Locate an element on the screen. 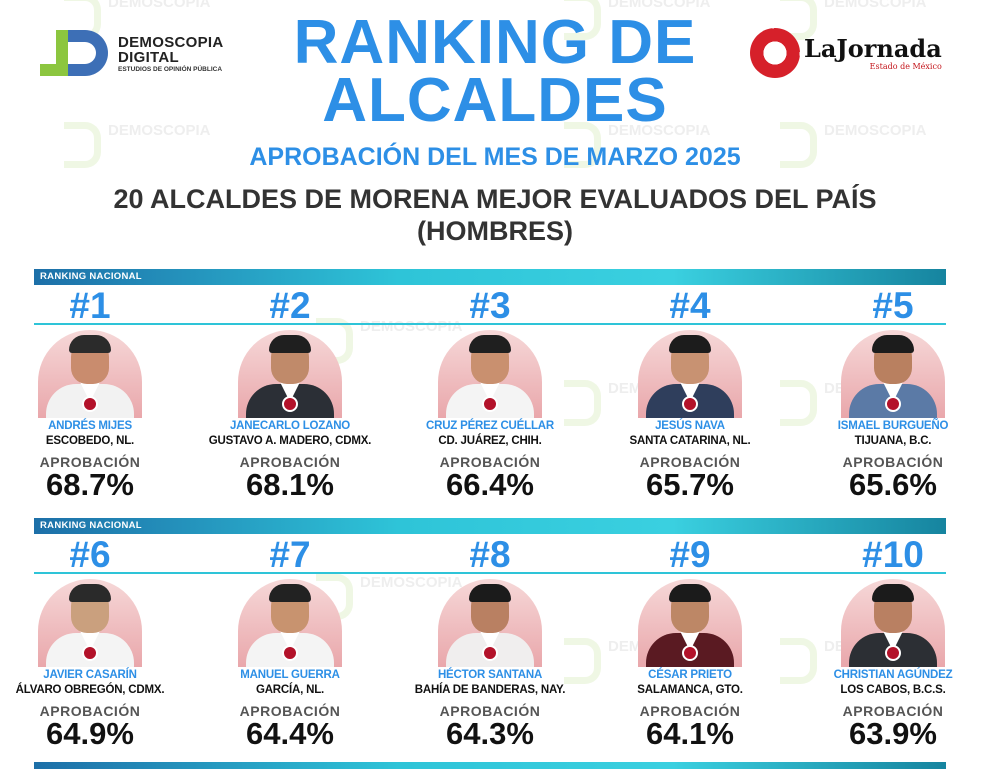 The height and width of the screenshot is (769, 994). mayor-name: ANDRÉS MIJES is located at coordinates (90, 426).